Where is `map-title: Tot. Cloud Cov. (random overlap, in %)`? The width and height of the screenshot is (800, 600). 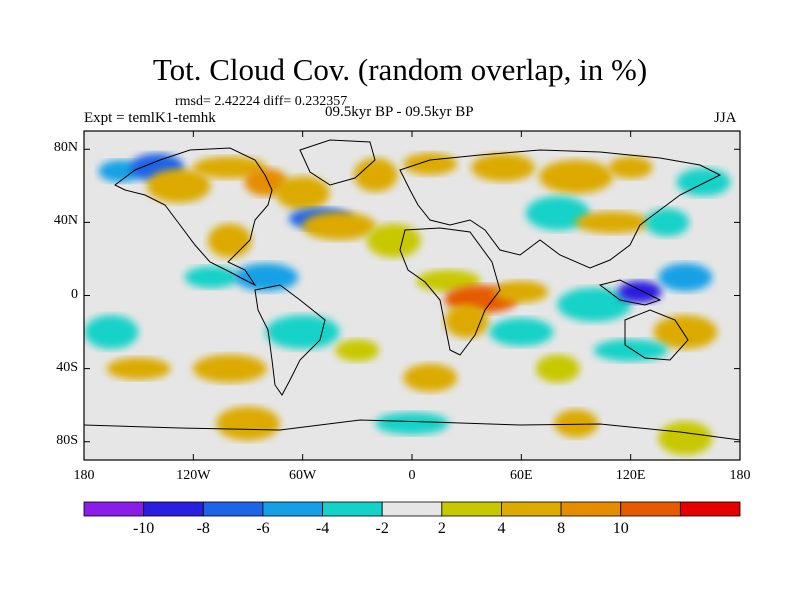
map-title: Tot. Cloud Cov. (random overlap, in %) is located at coordinates (400, 69).